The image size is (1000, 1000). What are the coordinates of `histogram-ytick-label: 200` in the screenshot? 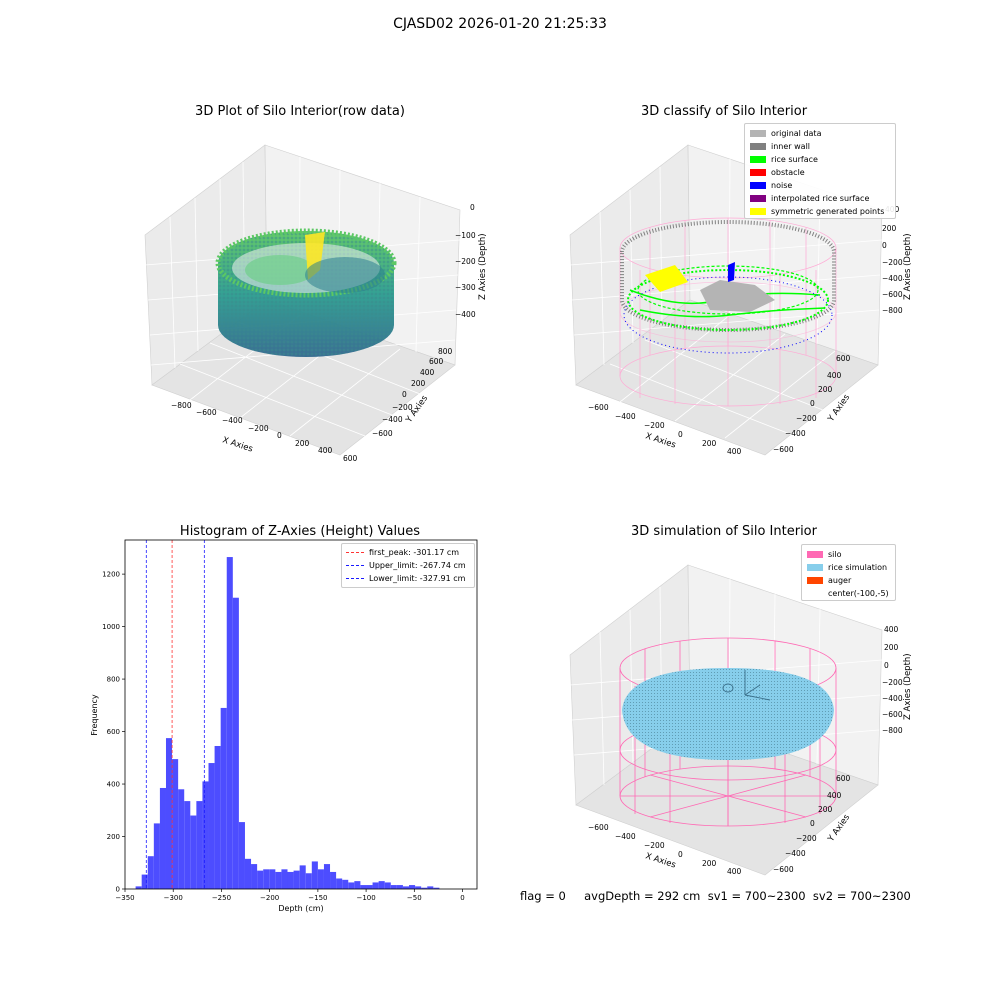 It's located at (113, 837).